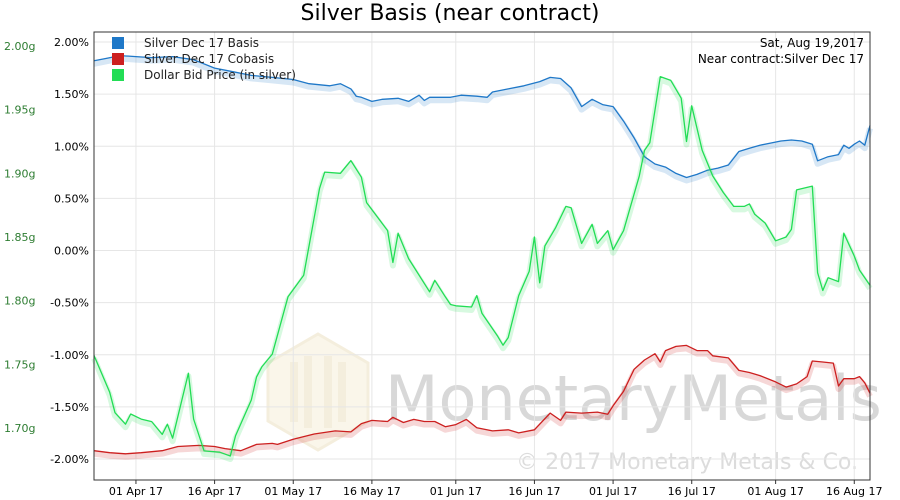 This screenshot has width=900, height=500. I want to click on y-left-tick-label: 1.70g, so click(19, 428).